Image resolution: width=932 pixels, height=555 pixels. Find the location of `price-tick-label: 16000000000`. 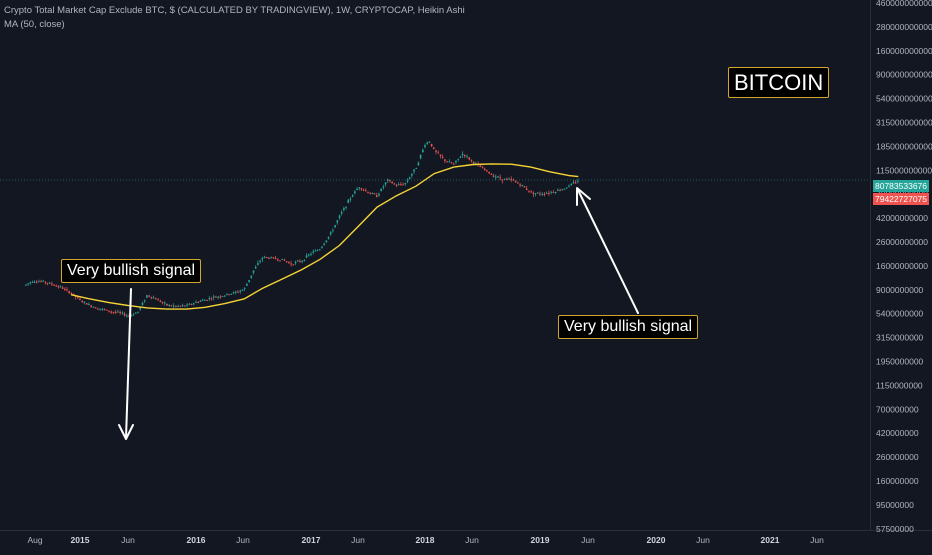

price-tick-label: 16000000000 is located at coordinates (902, 266).